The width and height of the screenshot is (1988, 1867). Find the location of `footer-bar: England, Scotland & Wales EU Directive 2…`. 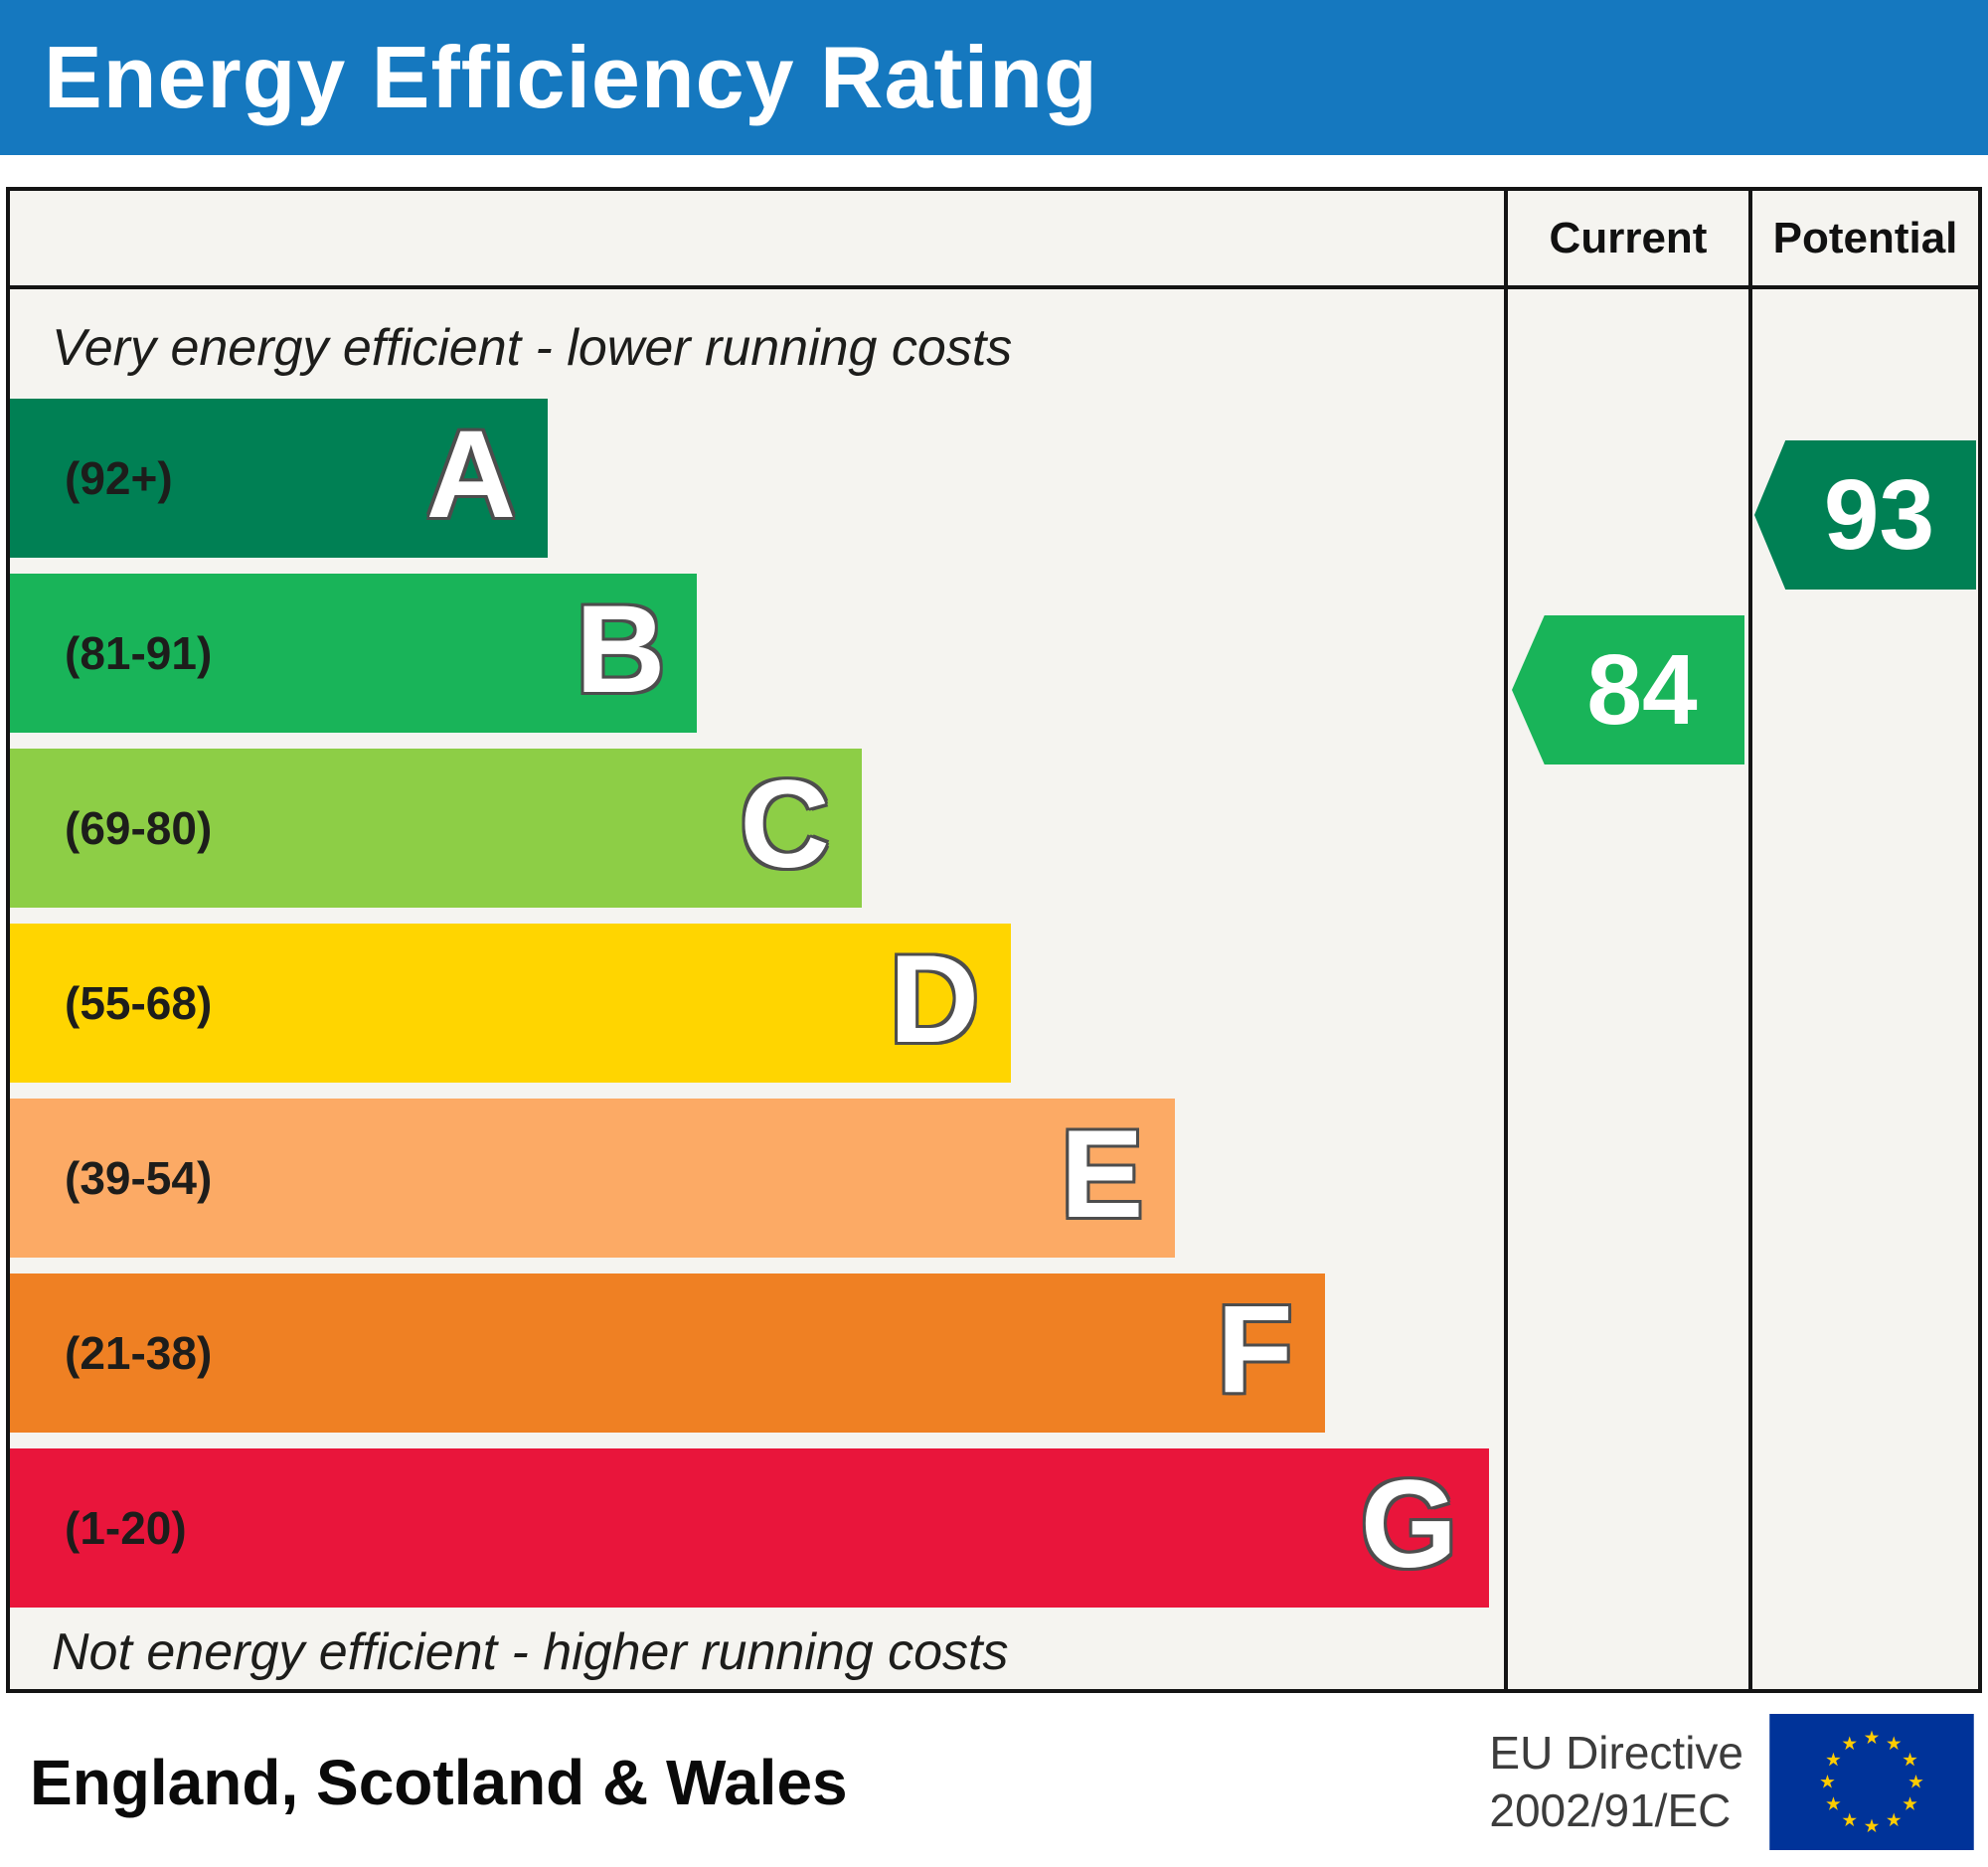

footer-bar: England, Scotland & Wales EU Directive 2… is located at coordinates (994, 1782).